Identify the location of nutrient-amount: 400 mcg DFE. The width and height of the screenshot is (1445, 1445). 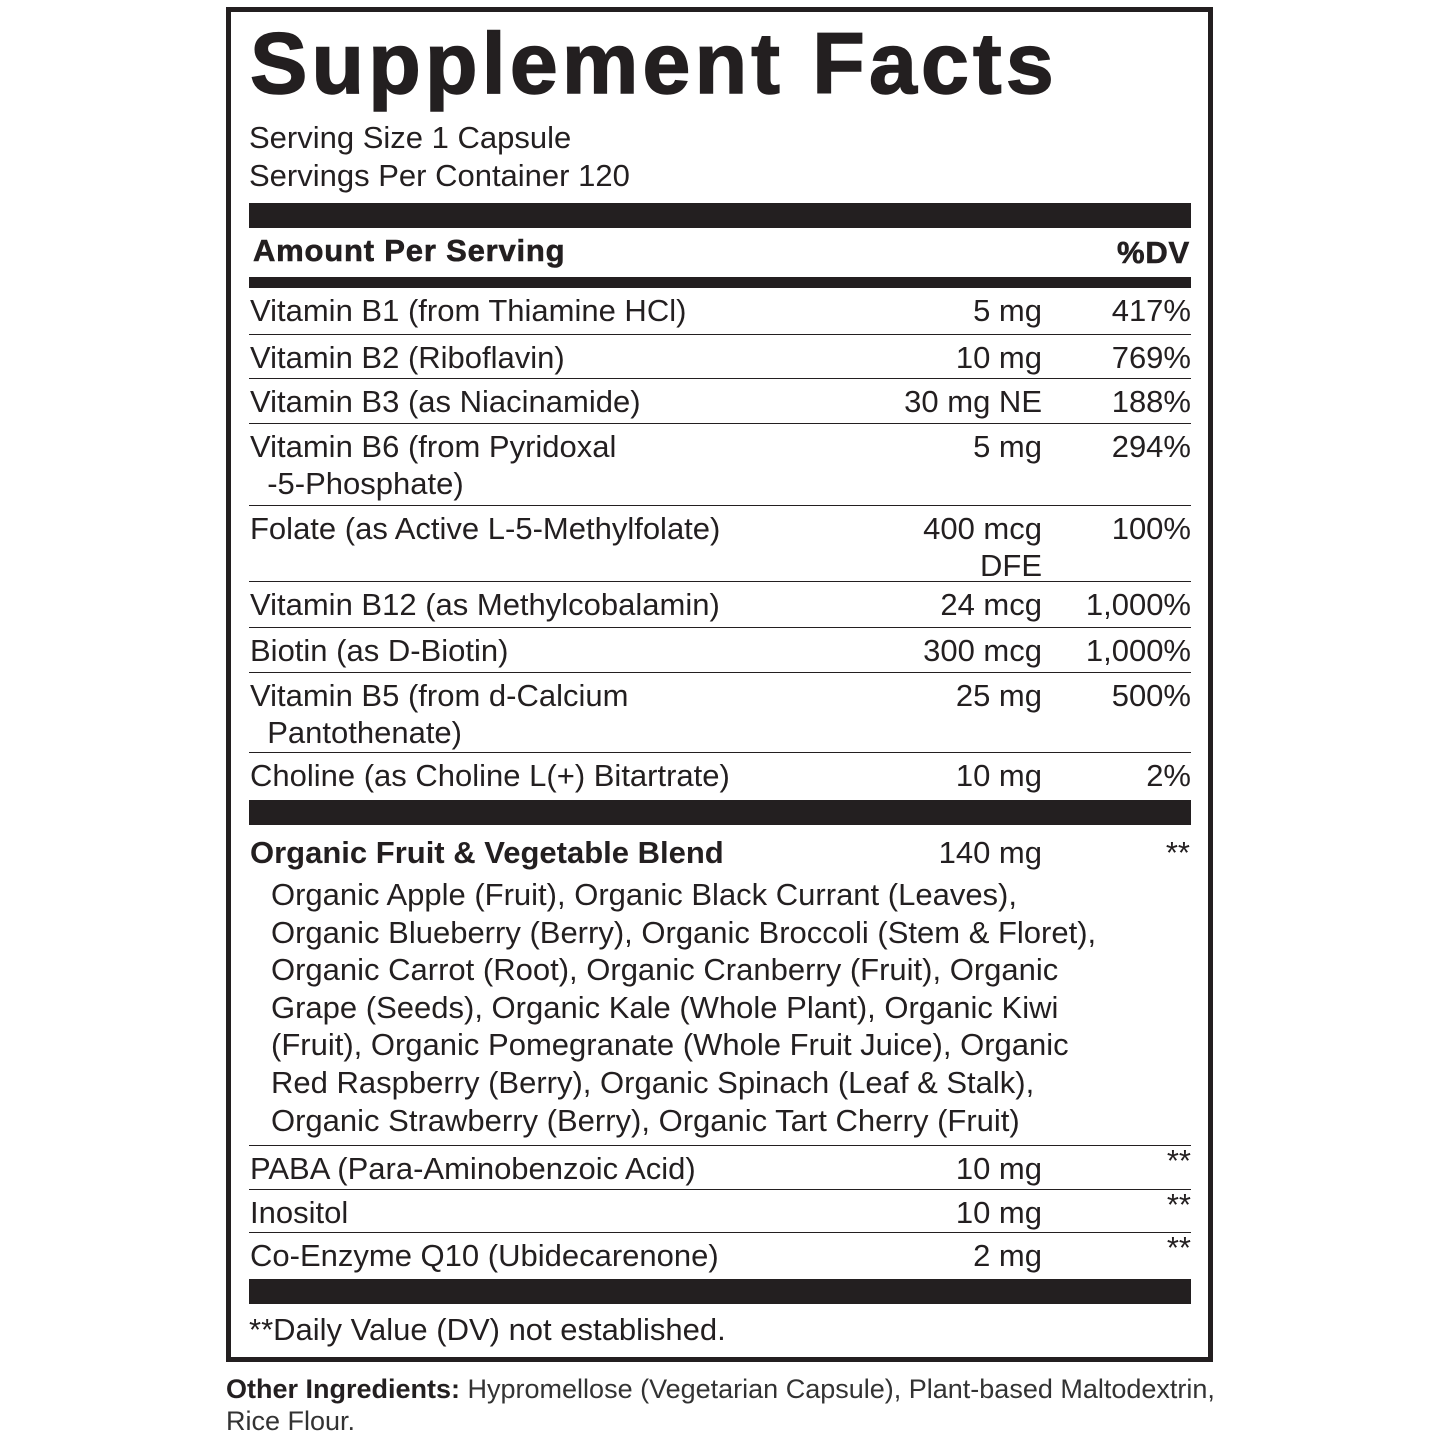
(982, 547).